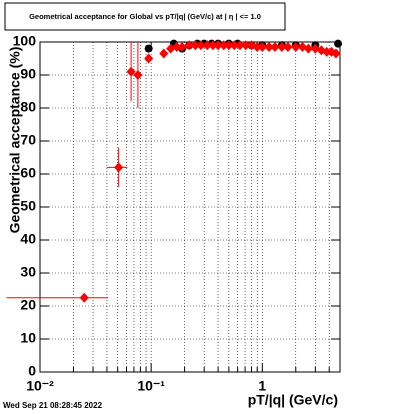 The image size is (400, 414). I want to click on footer: Wed Sep 21 08:28:45 2022, so click(53, 405).